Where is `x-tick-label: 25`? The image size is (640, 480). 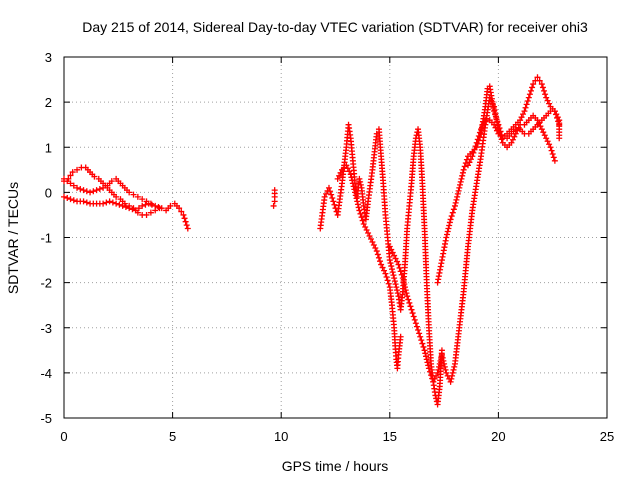
x-tick-label: 25 is located at coordinates (607, 436).